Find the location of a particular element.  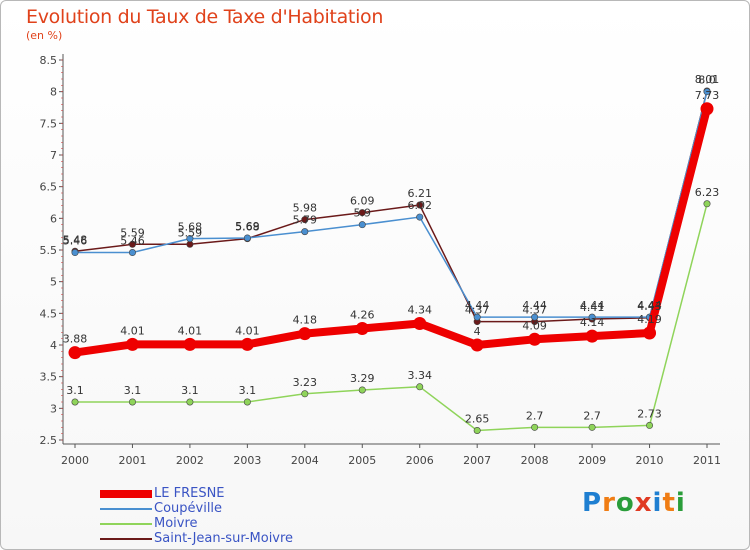

data-label: 2.73 is located at coordinates (649, 413).